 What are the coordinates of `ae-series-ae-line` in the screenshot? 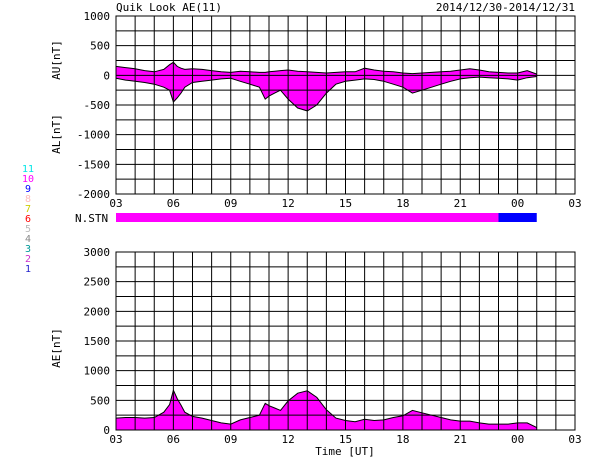 It's located at (326, 408).